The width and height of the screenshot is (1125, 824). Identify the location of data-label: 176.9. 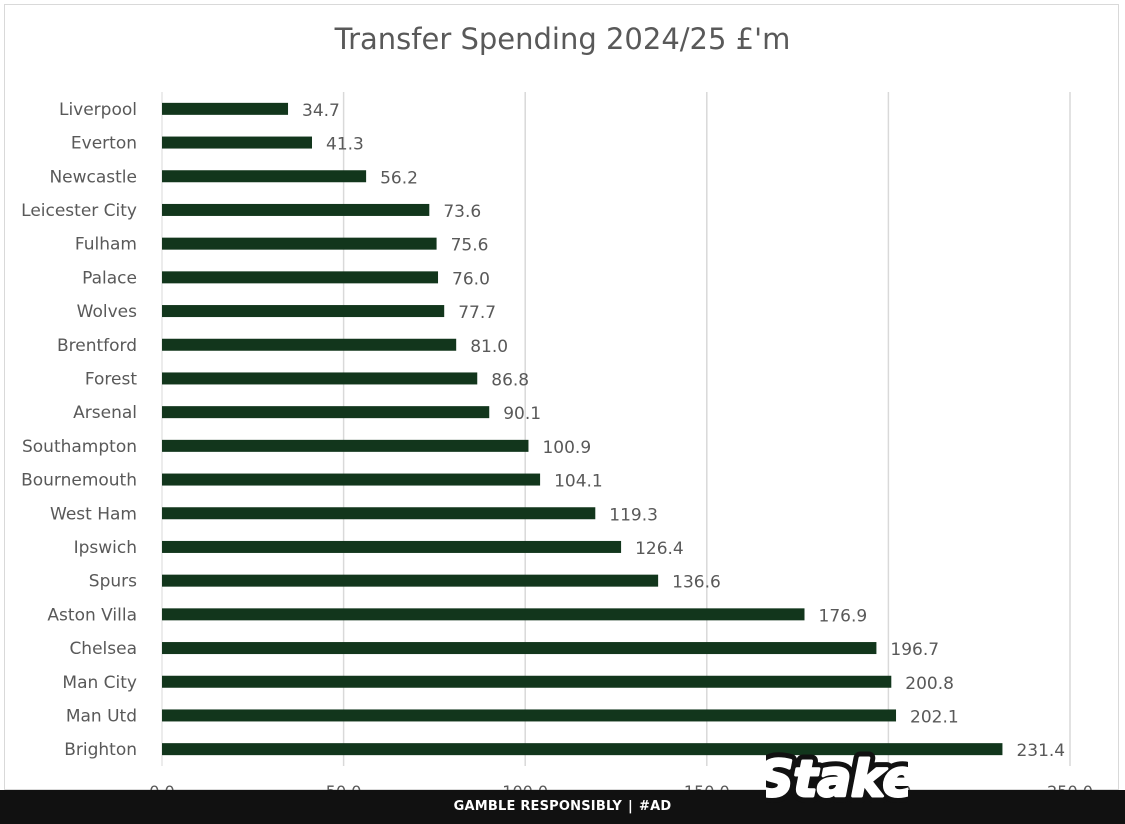
(843, 616).